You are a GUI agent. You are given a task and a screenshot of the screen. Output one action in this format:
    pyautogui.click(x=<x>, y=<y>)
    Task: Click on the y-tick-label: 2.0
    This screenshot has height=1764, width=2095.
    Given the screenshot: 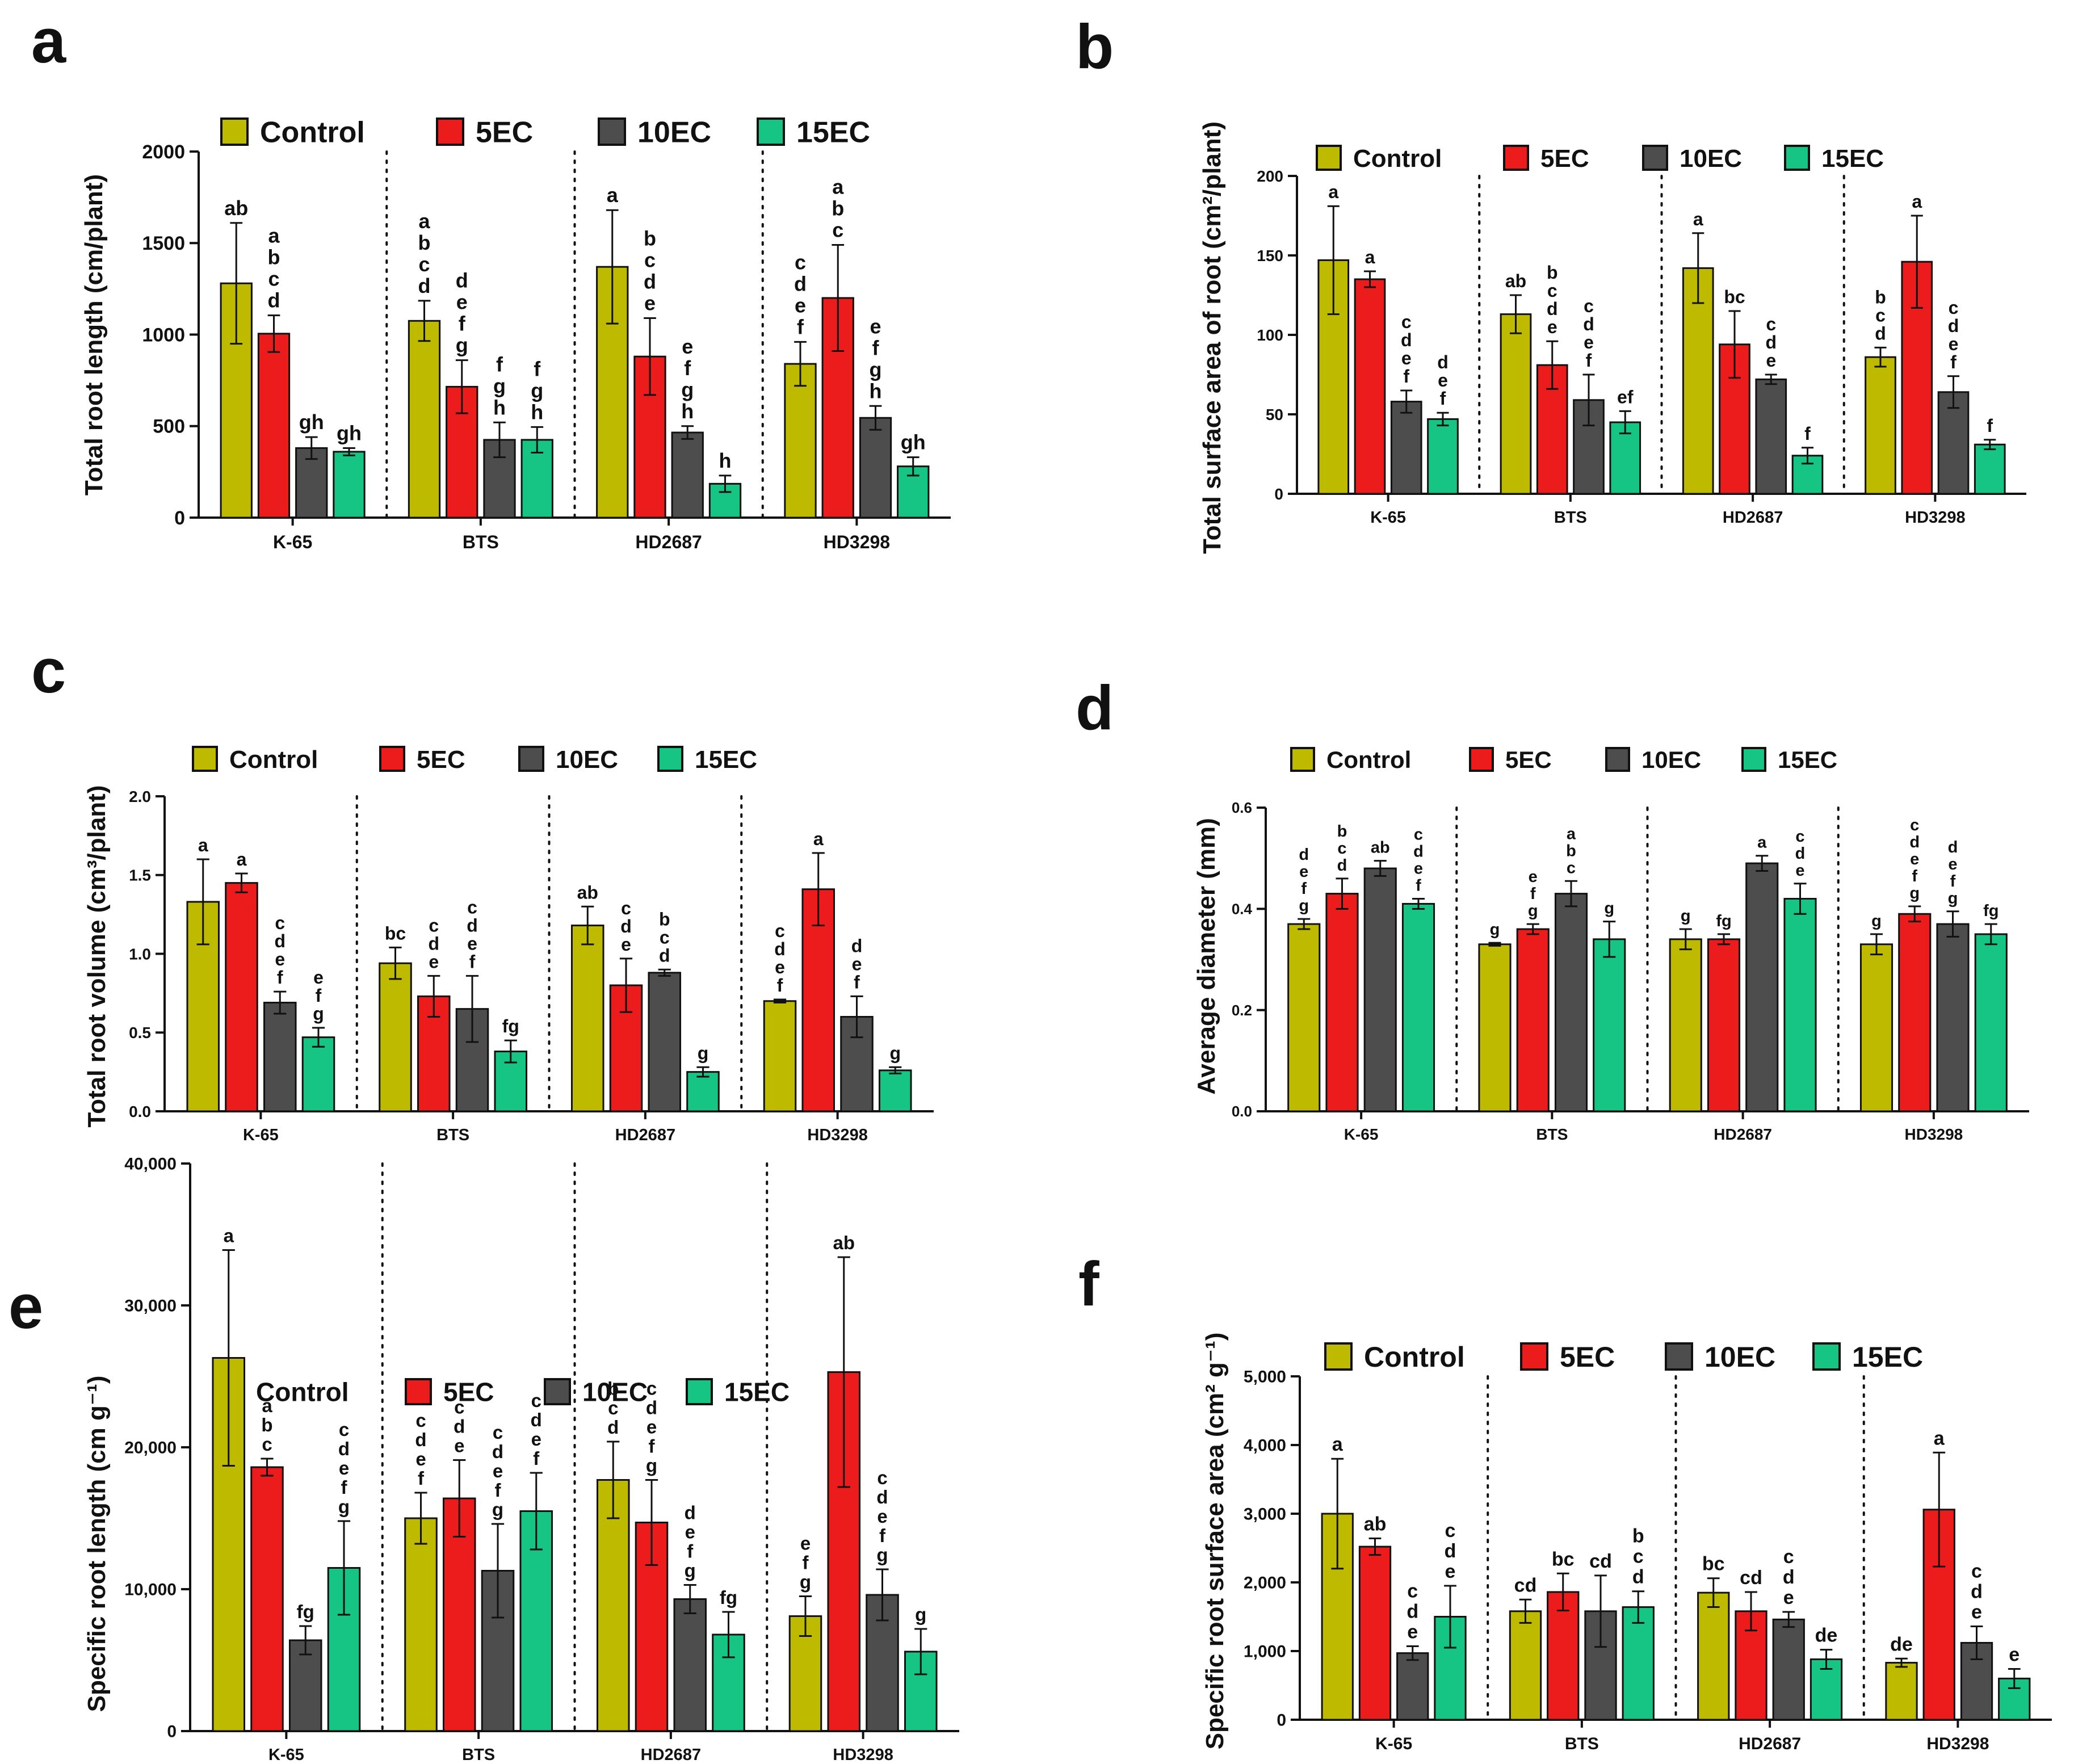 What is the action you would take?
    pyautogui.click(x=140, y=796)
    